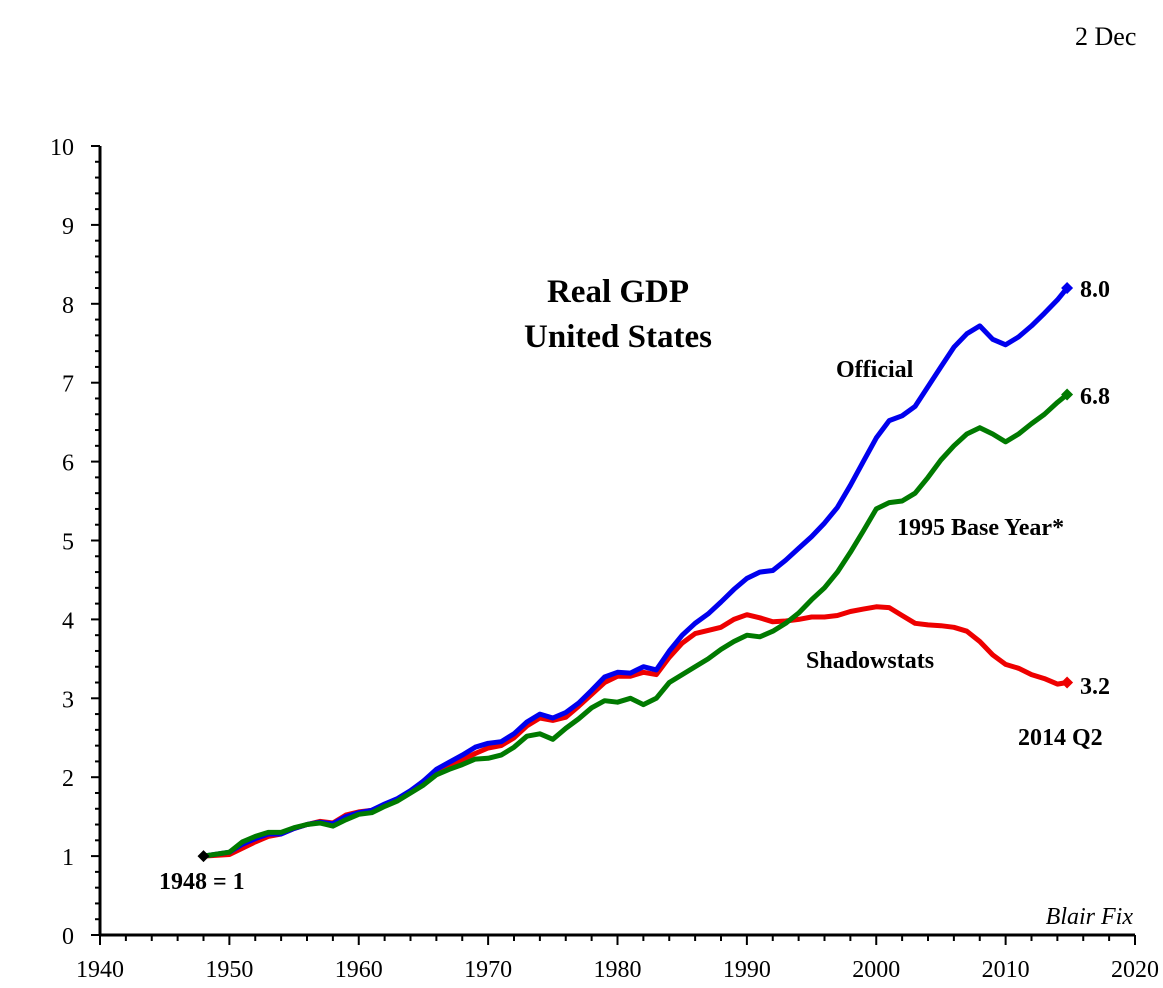  Describe the element at coordinates (618, 292) in the screenshot. I see `chart-title-line-1: Real GDP` at that location.